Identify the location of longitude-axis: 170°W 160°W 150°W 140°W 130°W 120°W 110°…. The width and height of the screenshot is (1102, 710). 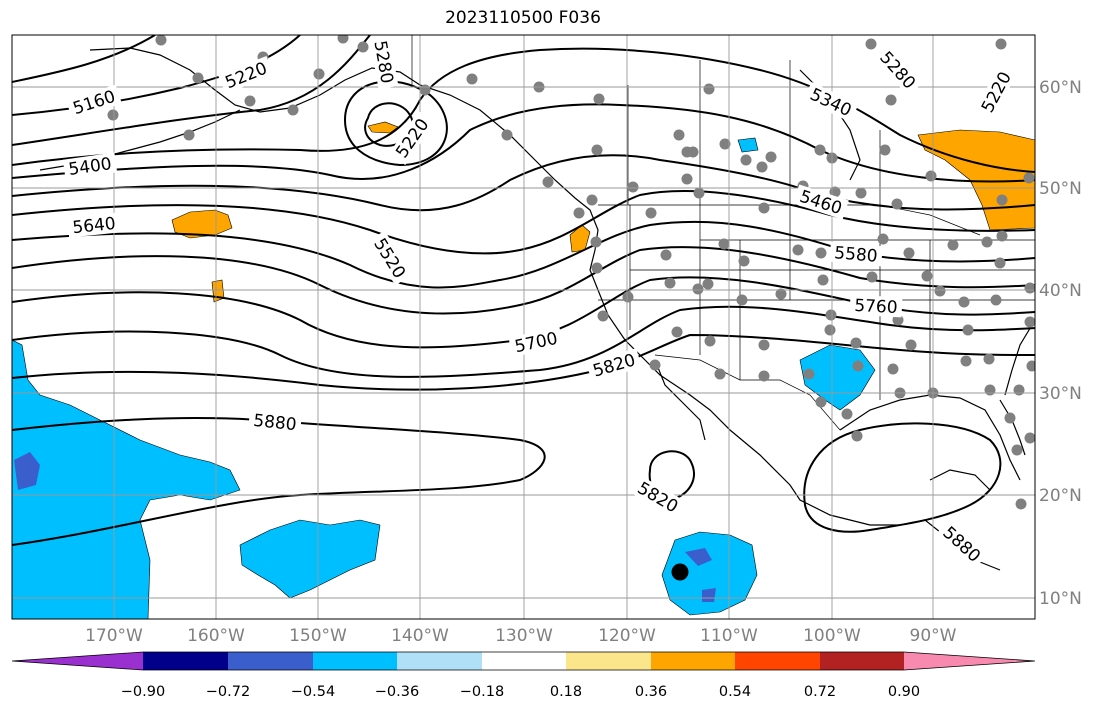
(521, 636).